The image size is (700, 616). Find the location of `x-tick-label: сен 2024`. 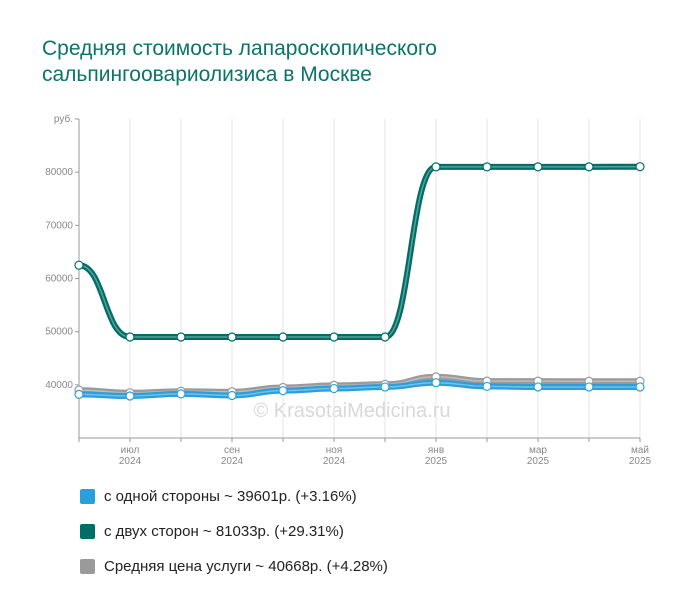

x-tick-label: сен 2024 is located at coordinates (232, 456).